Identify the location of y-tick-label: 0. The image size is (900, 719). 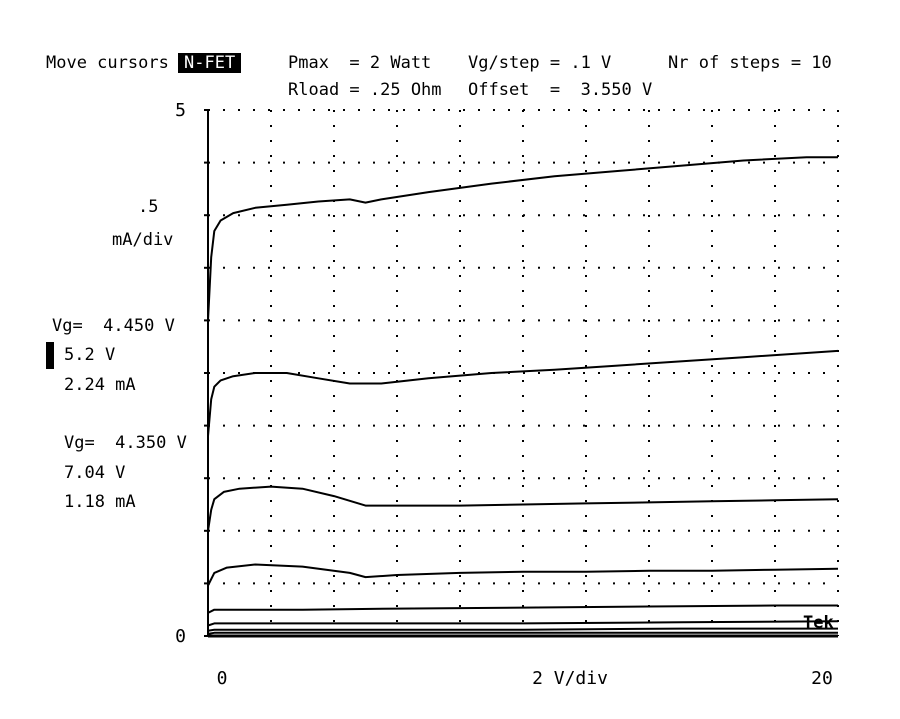
(180, 636).